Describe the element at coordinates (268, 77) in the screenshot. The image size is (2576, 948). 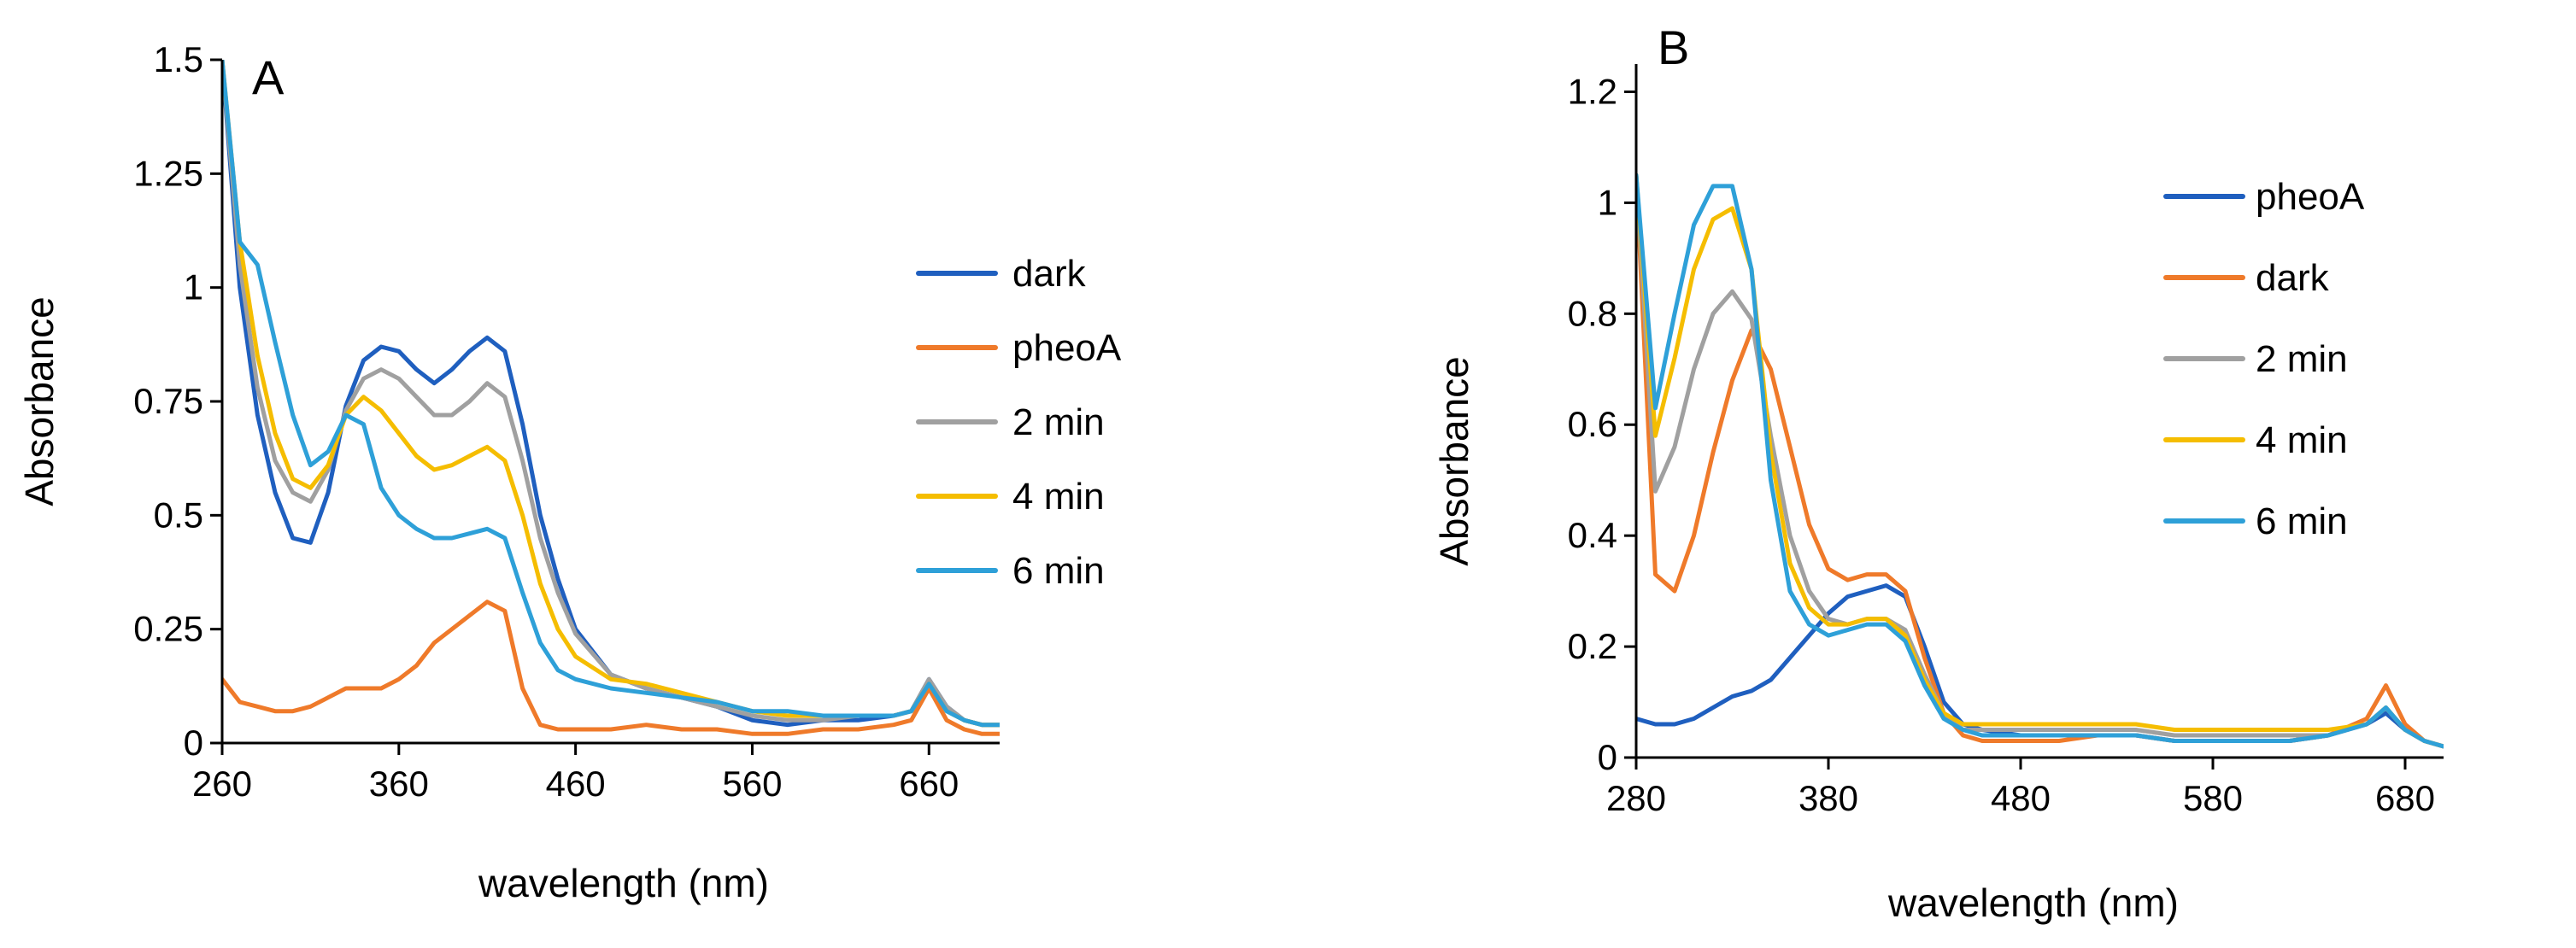
I see `panel-label: A` at that location.